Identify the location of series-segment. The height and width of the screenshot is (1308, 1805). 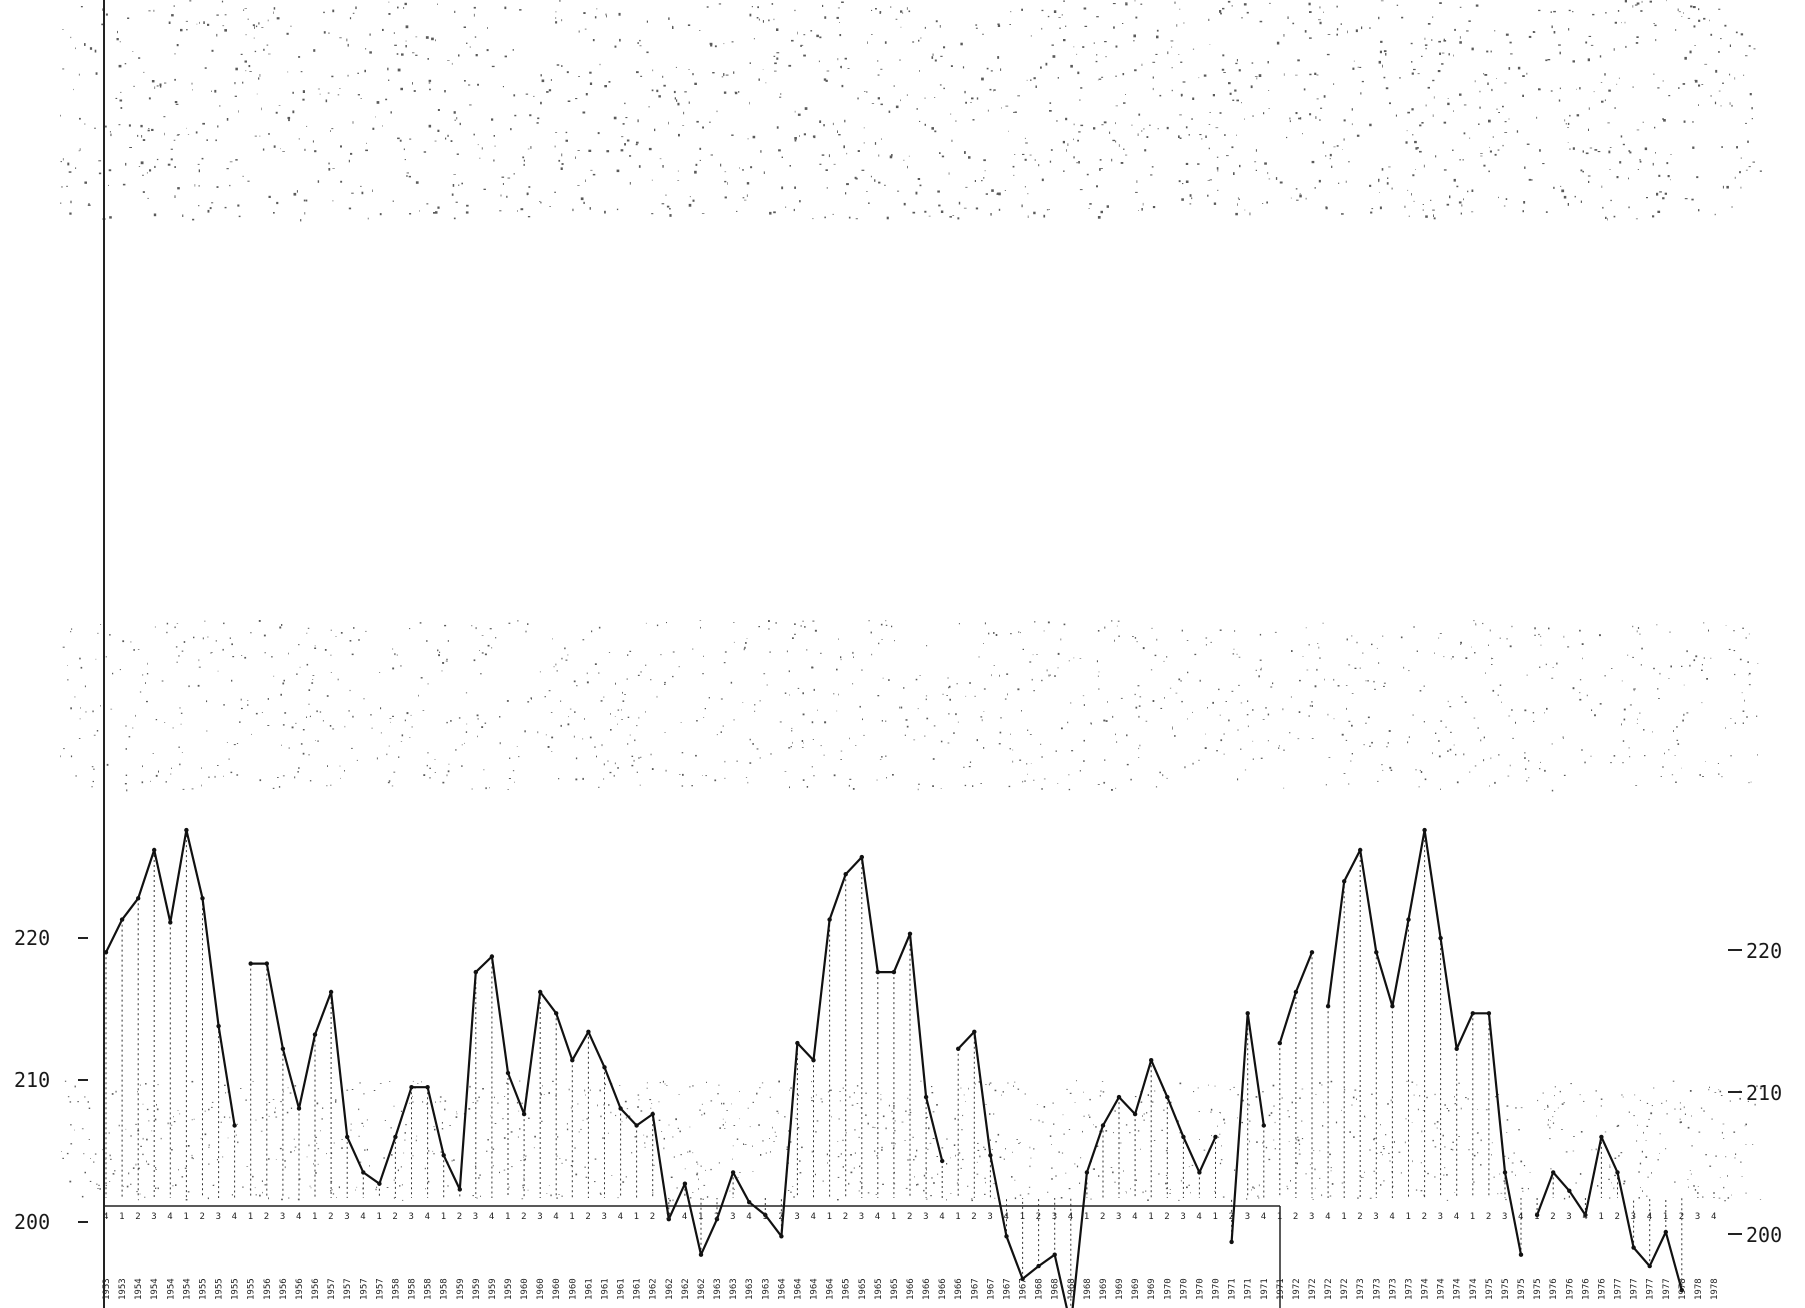
(1609, 1213).